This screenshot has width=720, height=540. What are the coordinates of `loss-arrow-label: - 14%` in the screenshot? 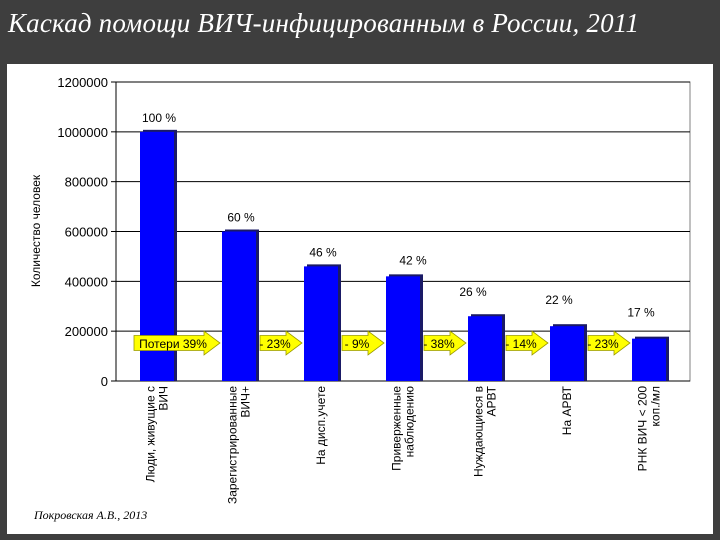 It's located at (521, 344).